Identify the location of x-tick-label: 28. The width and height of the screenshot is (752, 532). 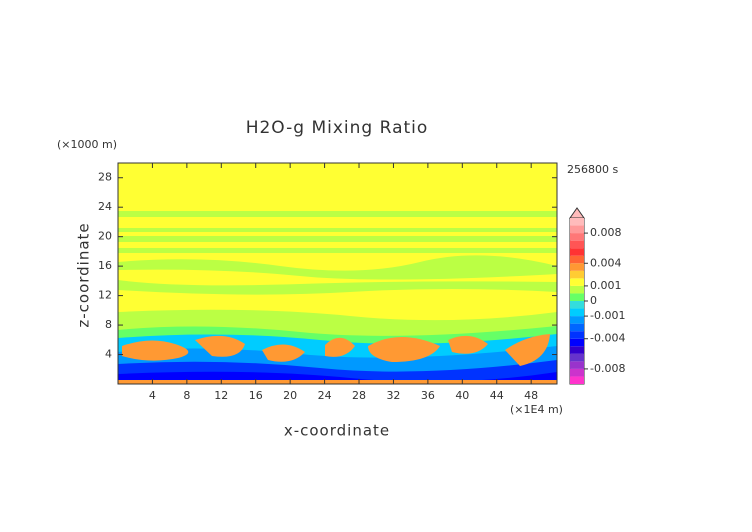
(359, 395).